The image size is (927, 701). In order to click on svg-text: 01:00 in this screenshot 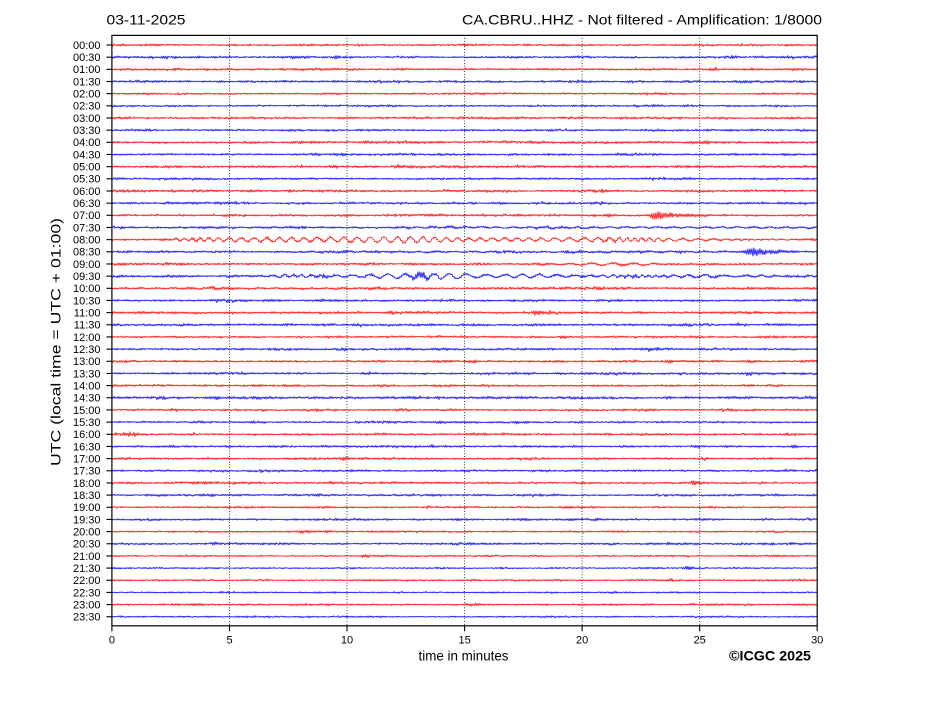, I will do `click(87, 70)`.